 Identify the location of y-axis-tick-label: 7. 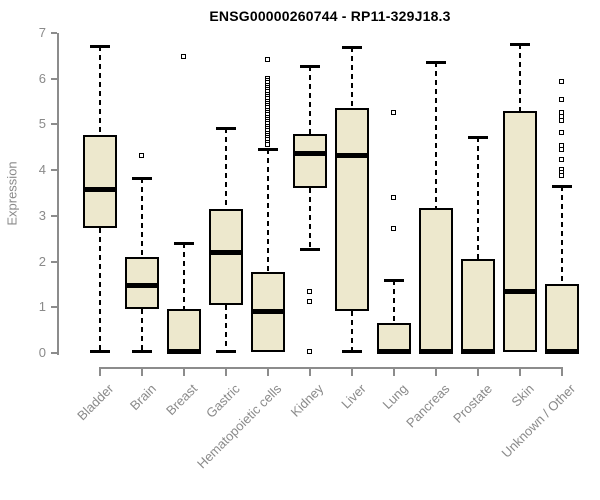
(42, 32).